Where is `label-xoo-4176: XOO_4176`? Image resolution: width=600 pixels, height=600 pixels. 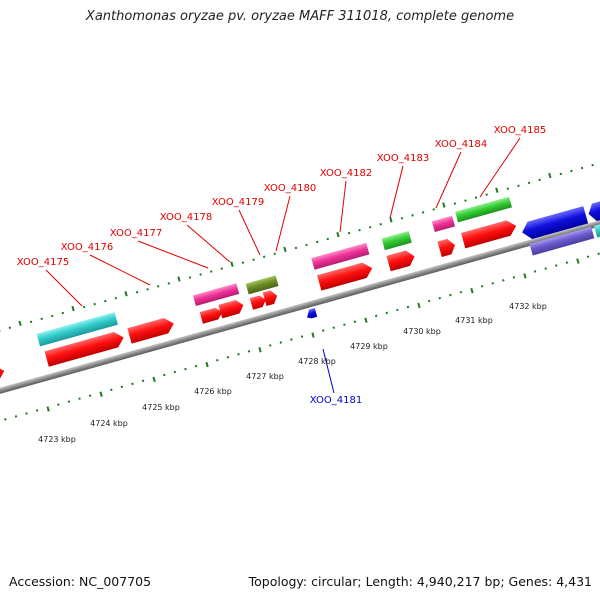
label-xoo-4176: XOO_4176 is located at coordinates (87, 247).